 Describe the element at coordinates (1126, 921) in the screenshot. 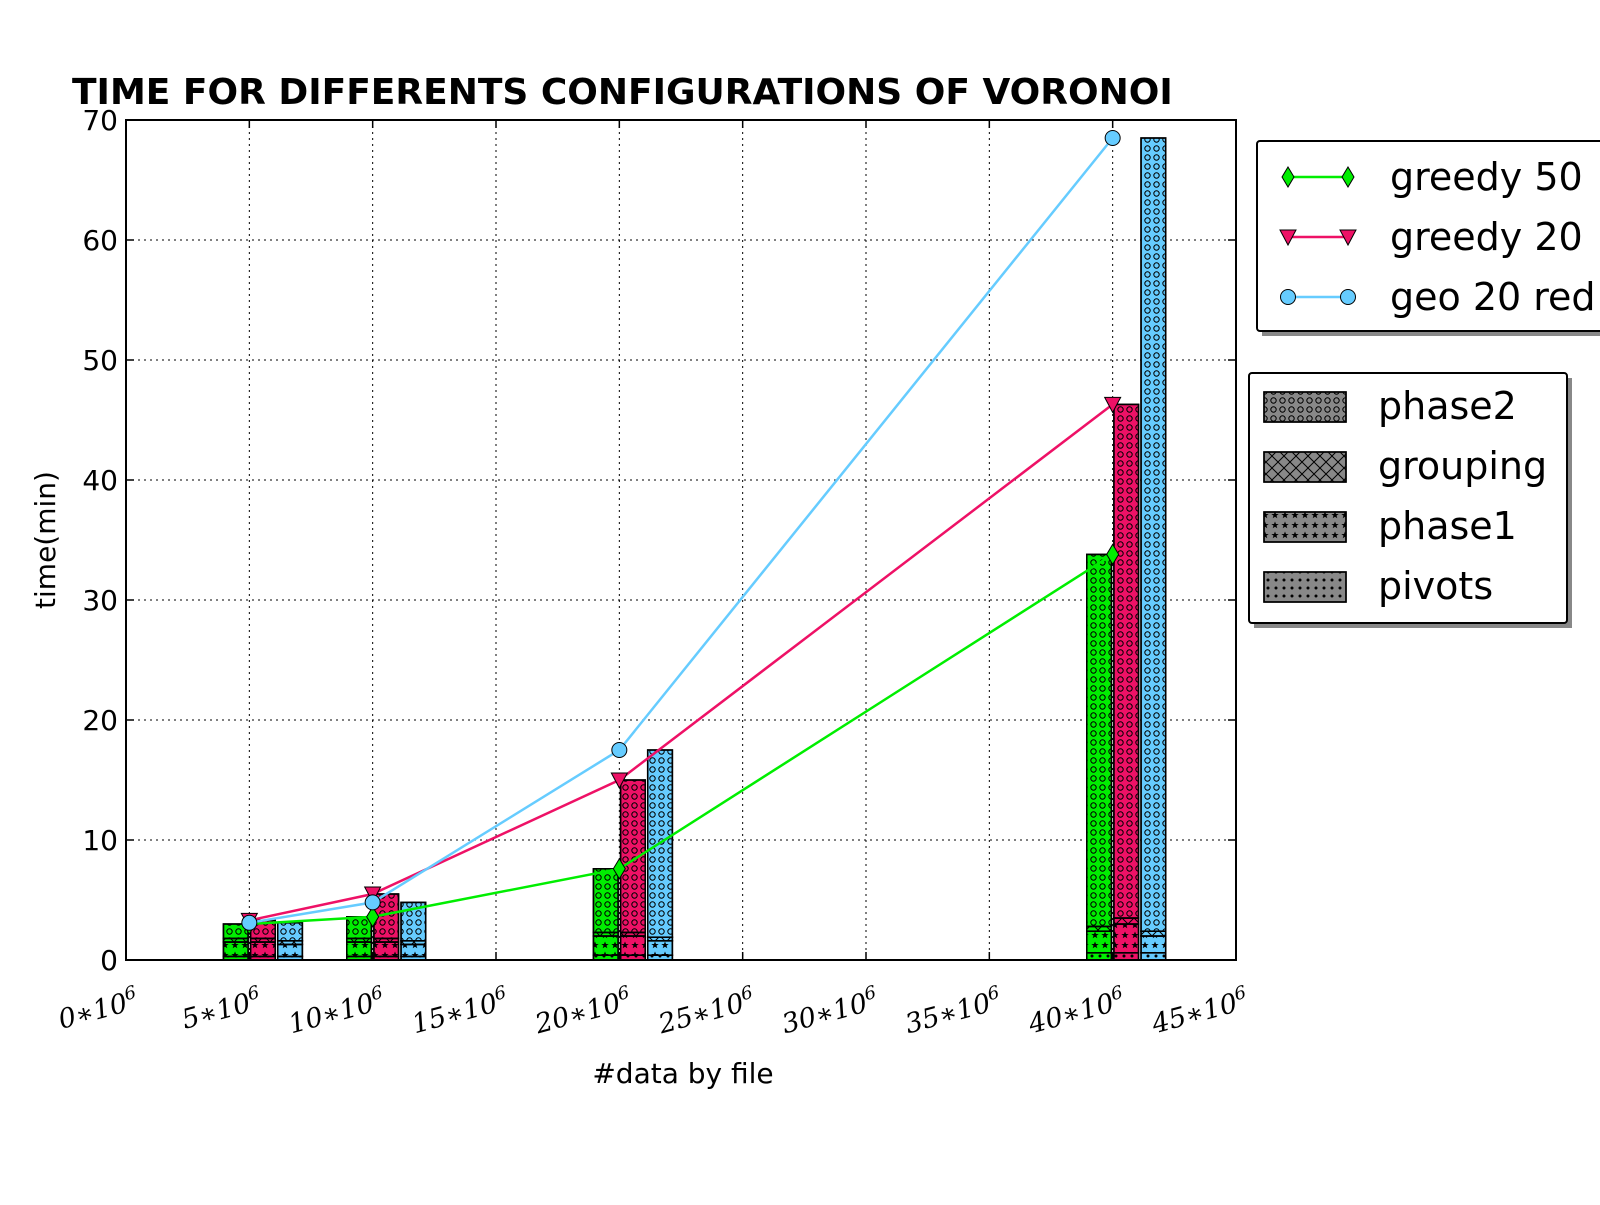

I see `bar-hatch-grouping` at that location.